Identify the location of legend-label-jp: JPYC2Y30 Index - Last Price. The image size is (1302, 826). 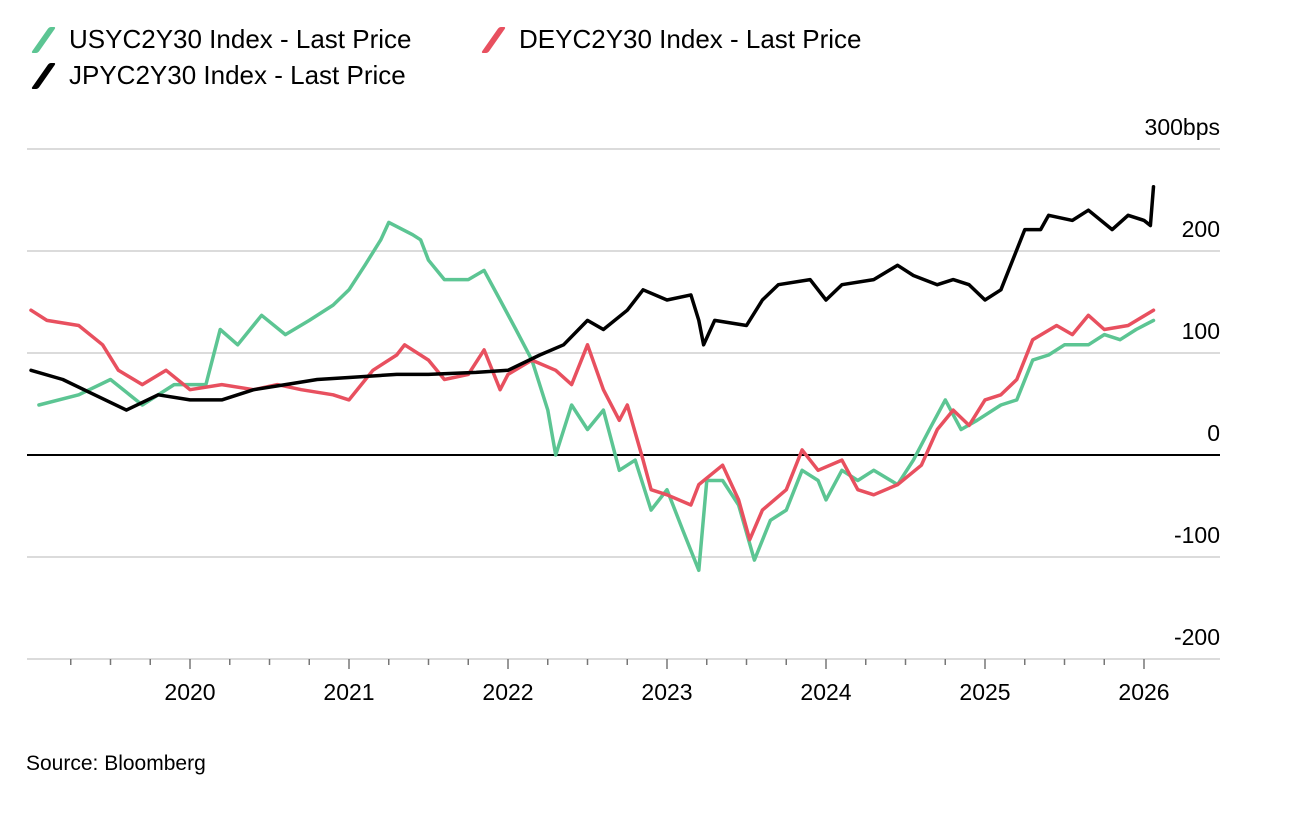
(237, 75).